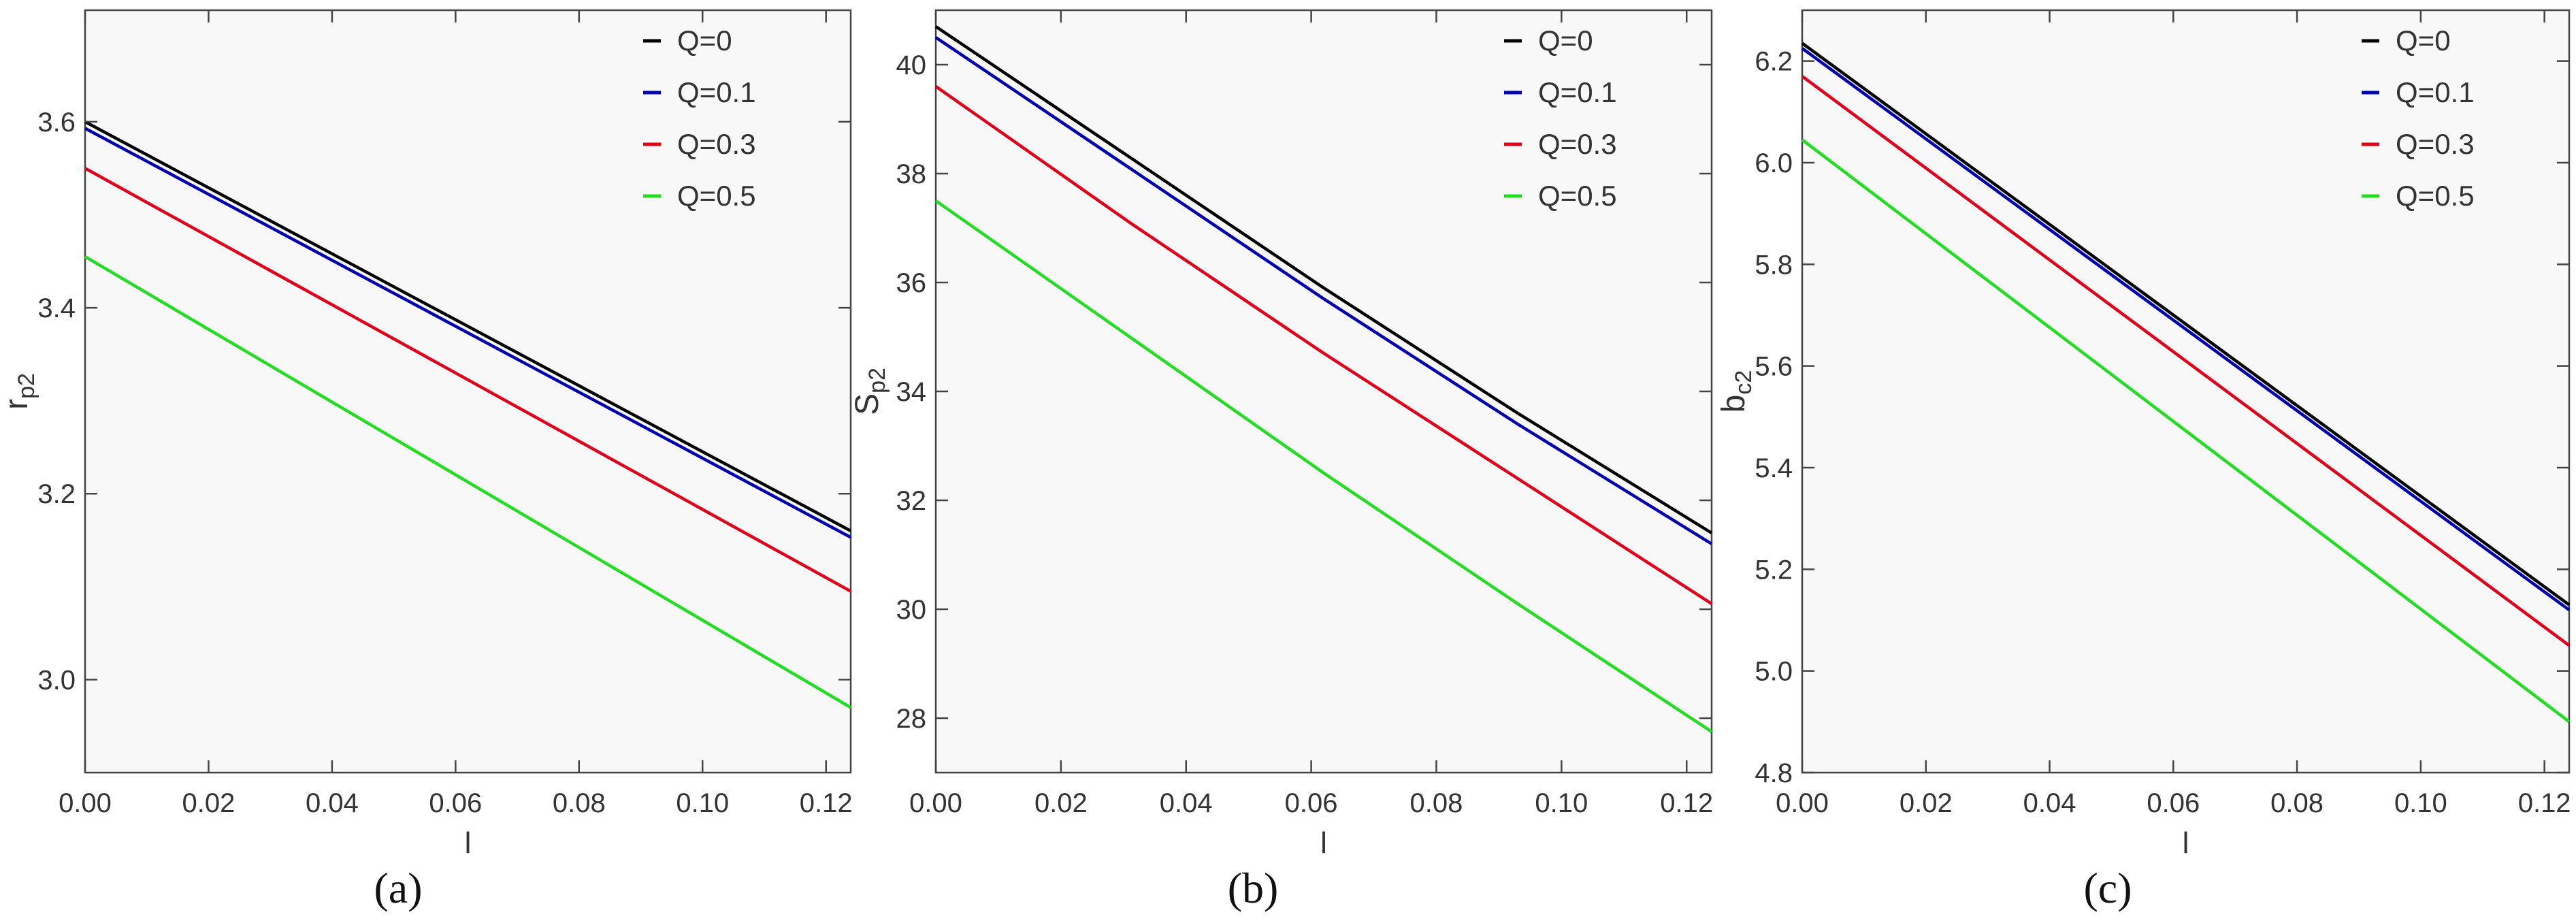  What do you see at coordinates (56, 123) in the screenshot?
I see `y-tick-label: 3.6` at bounding box center [56, 123].